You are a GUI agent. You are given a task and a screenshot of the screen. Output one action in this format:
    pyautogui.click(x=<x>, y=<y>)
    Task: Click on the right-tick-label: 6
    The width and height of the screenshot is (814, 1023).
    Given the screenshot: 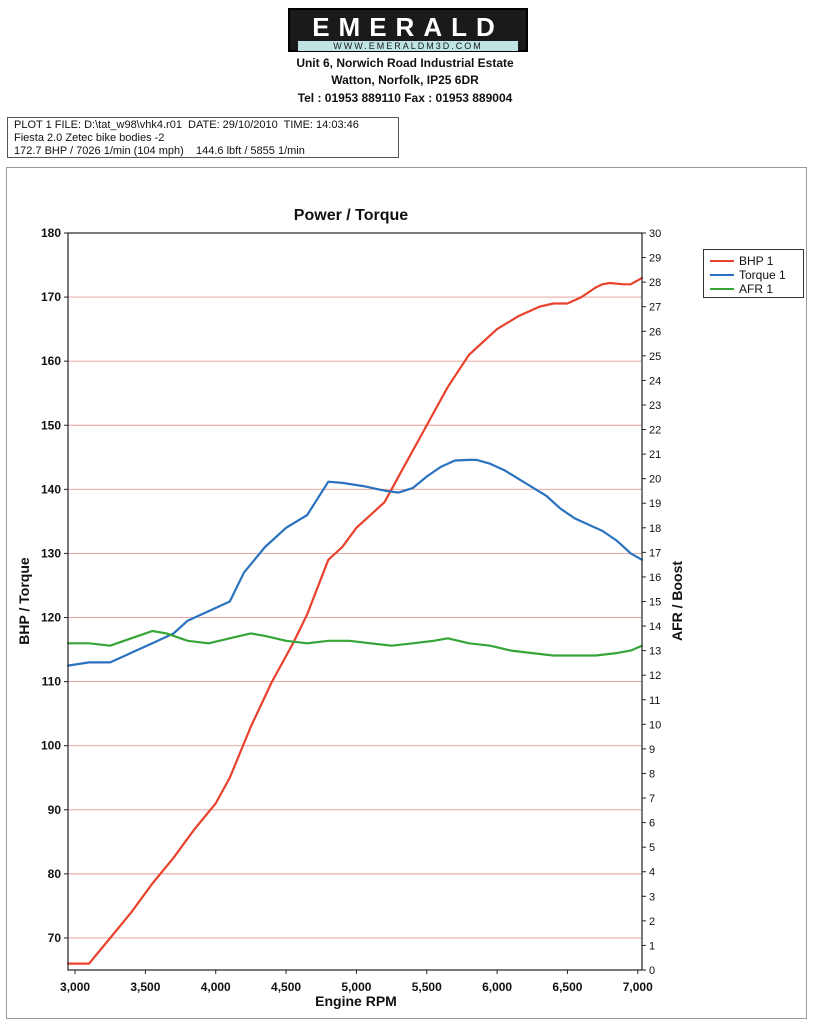 What is the action you would take?
    pyautogui.click(x=652, y=824)
    